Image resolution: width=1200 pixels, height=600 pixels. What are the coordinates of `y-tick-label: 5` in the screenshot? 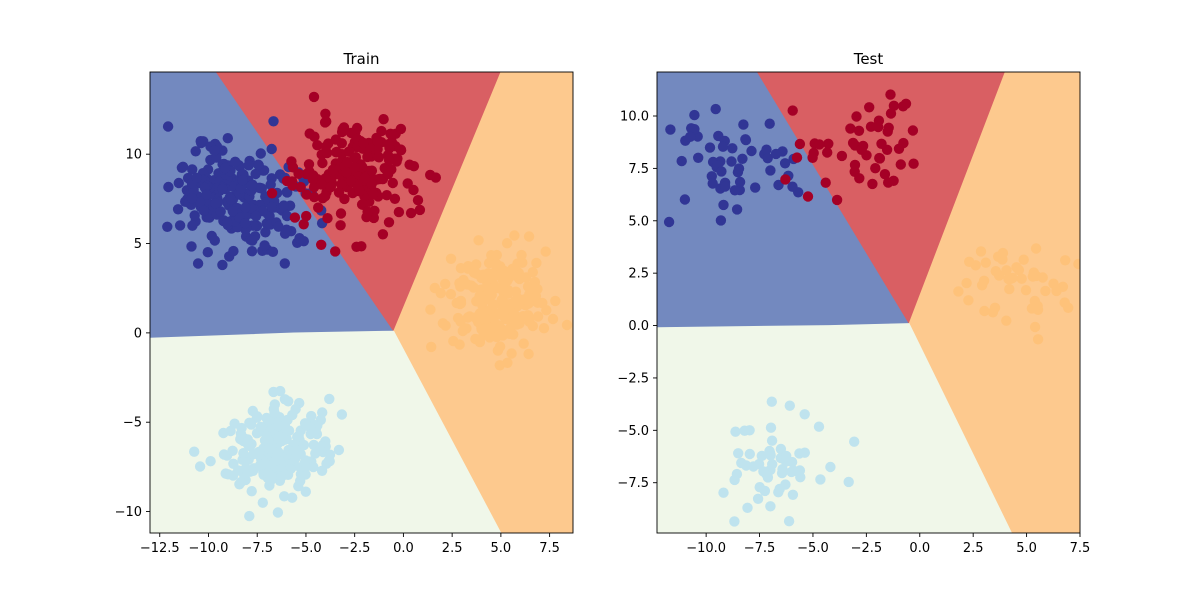 It's located at (138, 244).